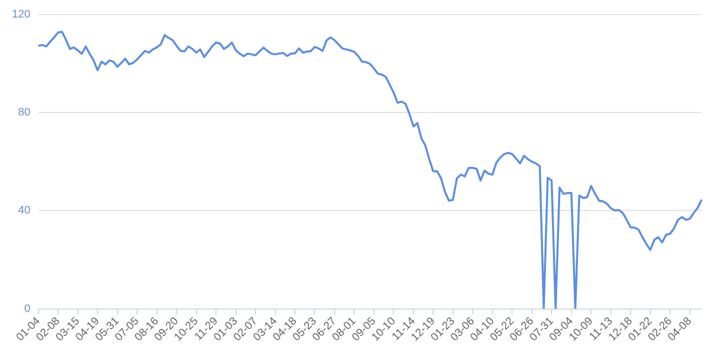  What do you see at coordinates (24, 210) in the screenshot?
I see `y-tick-label: 40` at bounding box center [24, 210].